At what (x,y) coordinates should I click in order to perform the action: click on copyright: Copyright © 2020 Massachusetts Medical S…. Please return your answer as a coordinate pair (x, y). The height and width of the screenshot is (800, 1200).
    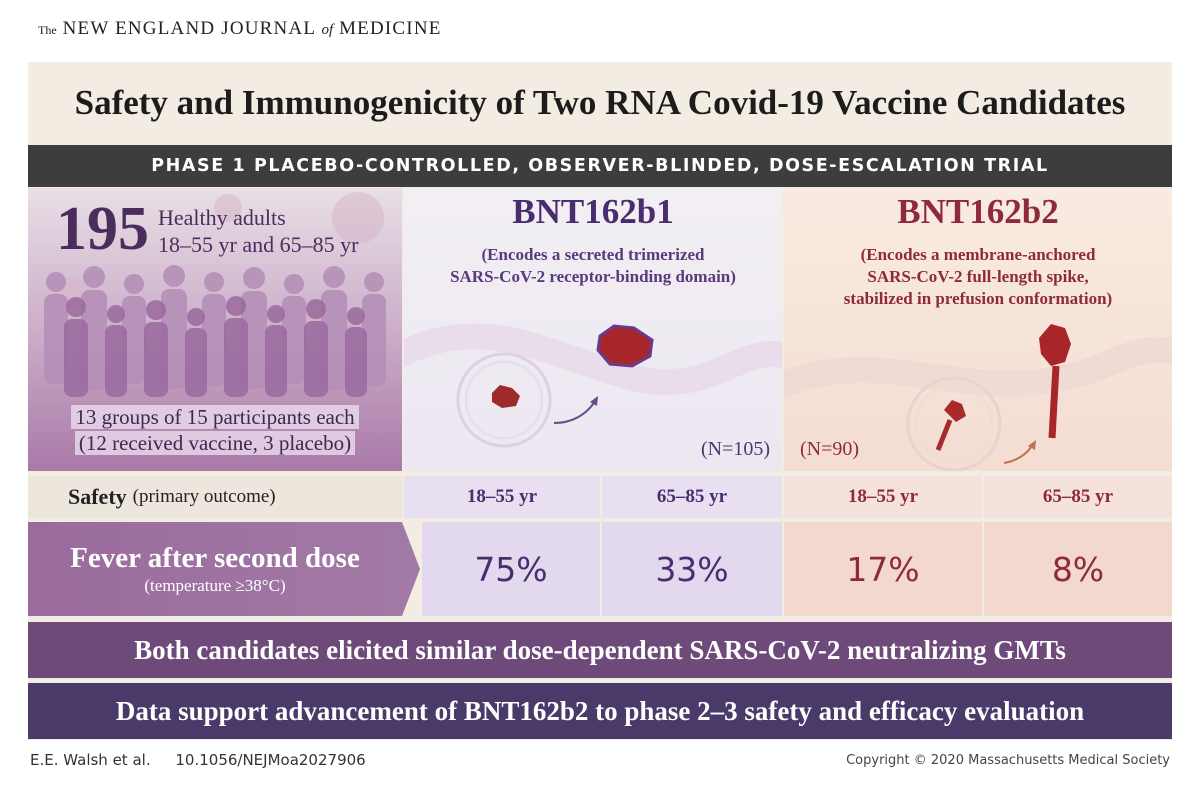
    Looking at the image, I should click on (1008, 760).